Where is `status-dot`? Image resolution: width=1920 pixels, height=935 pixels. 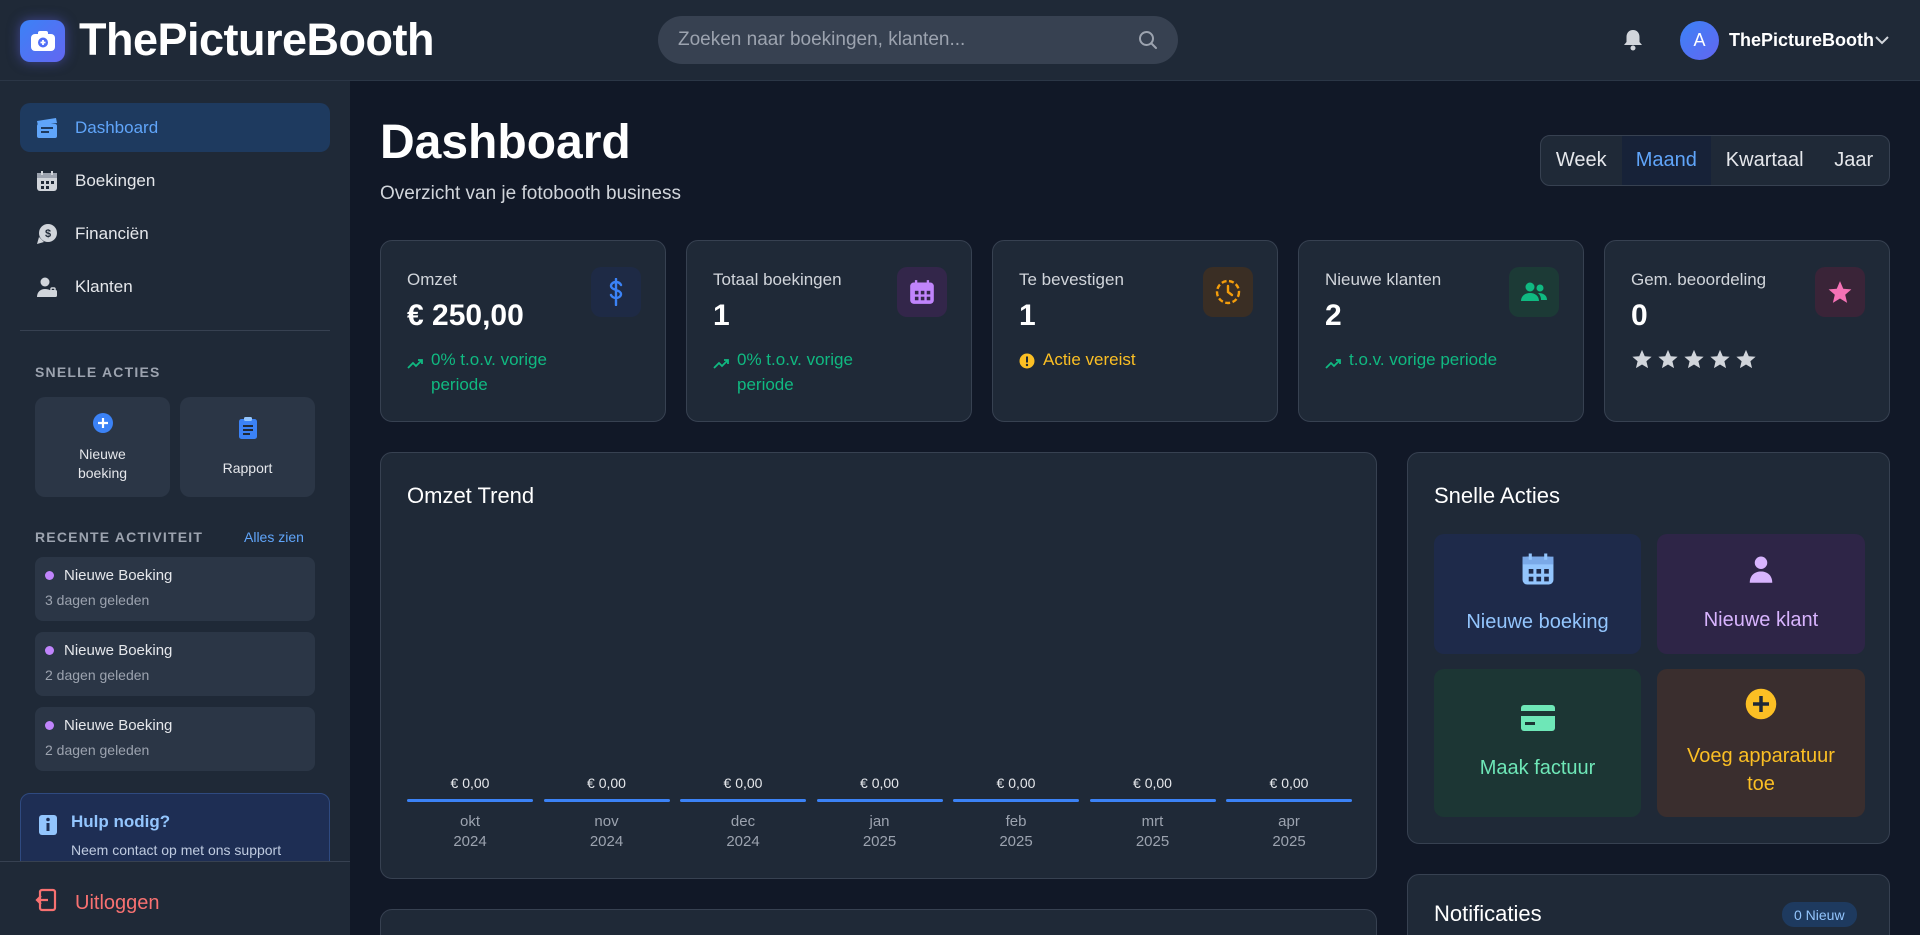
status-dot is located at coordinates (49, 575).